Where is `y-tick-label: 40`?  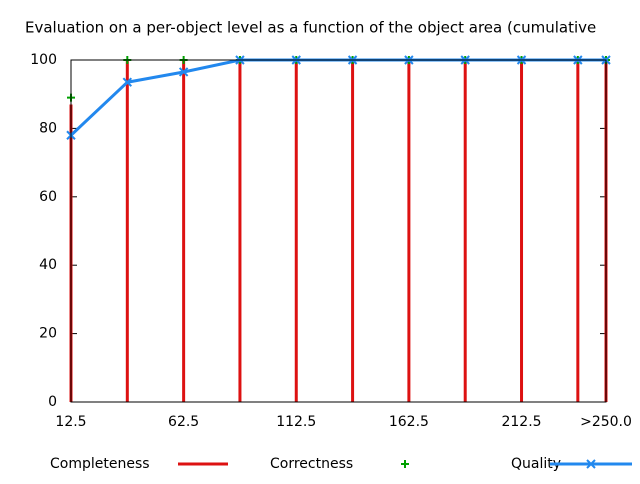
y-tick-label: 40 is located at coordinates (48, 265).